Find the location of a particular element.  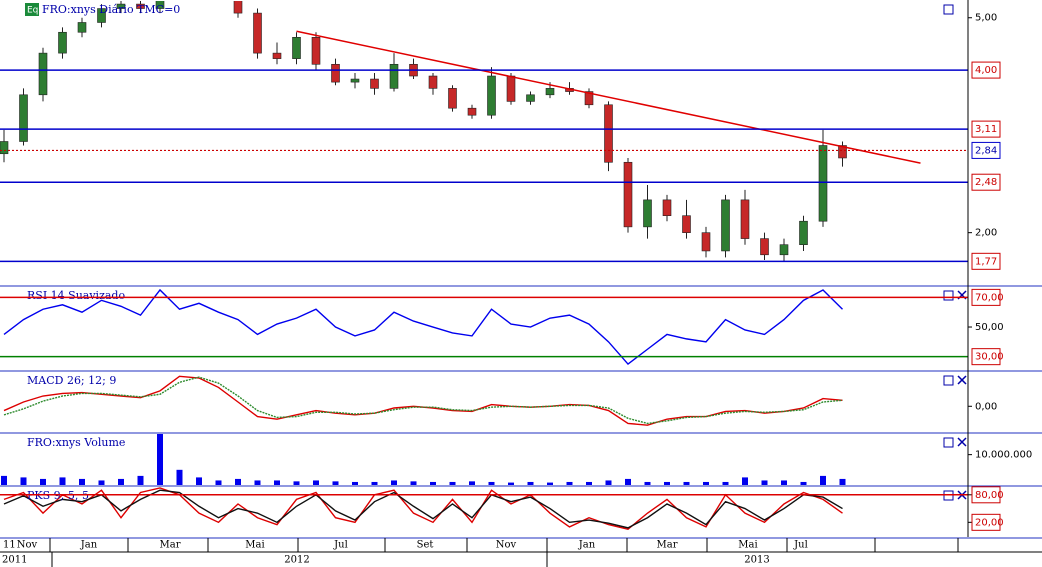

x-year-label: 2013 is located at coordinates (756, 560).